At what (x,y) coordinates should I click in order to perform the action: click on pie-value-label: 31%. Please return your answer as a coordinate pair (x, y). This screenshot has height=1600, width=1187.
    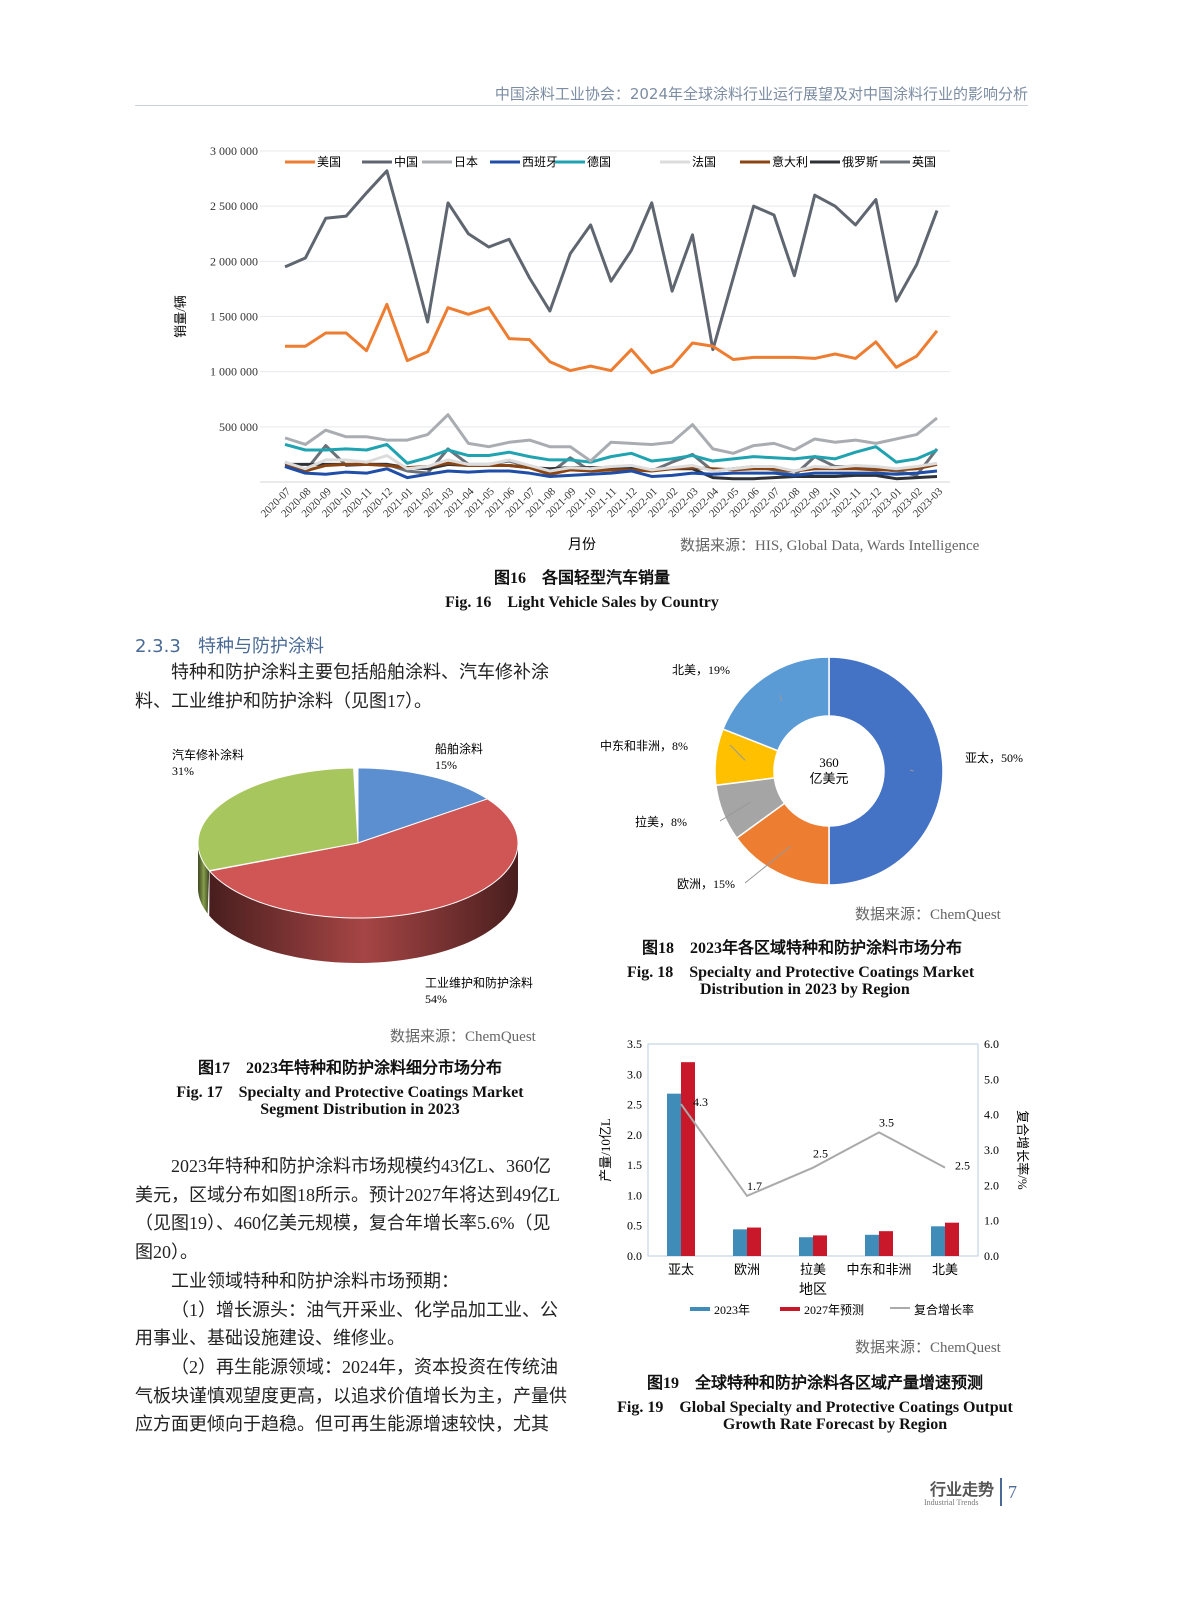
    Looking at the image, I should click on (183, 771).